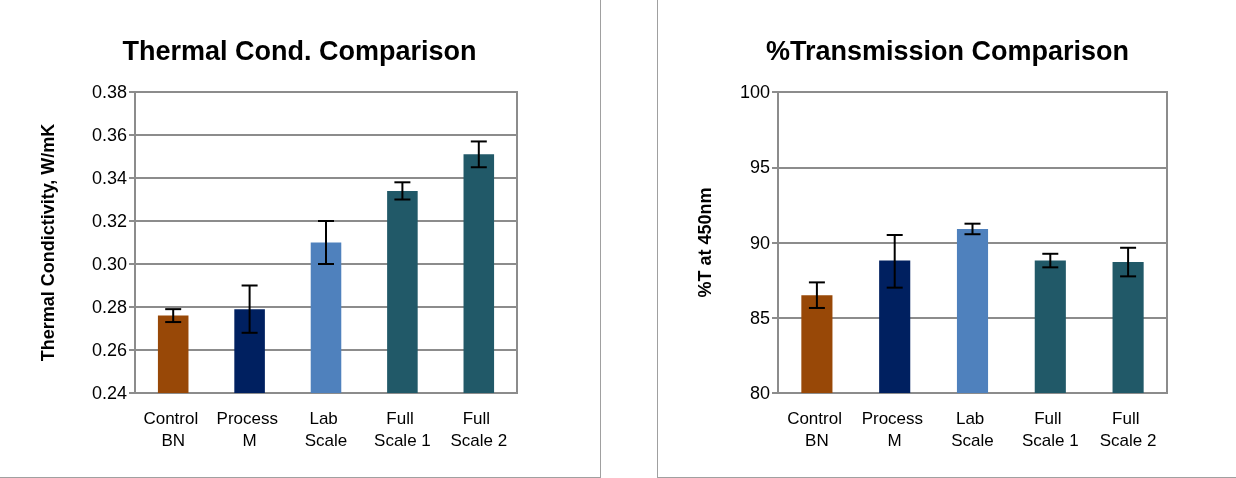 Image resolution: width=1236 pixels, height=478 pixels. Describe the element at coordinates (109, 393) in the screenshot. I see `y-tick-label: 0.24` at that location.